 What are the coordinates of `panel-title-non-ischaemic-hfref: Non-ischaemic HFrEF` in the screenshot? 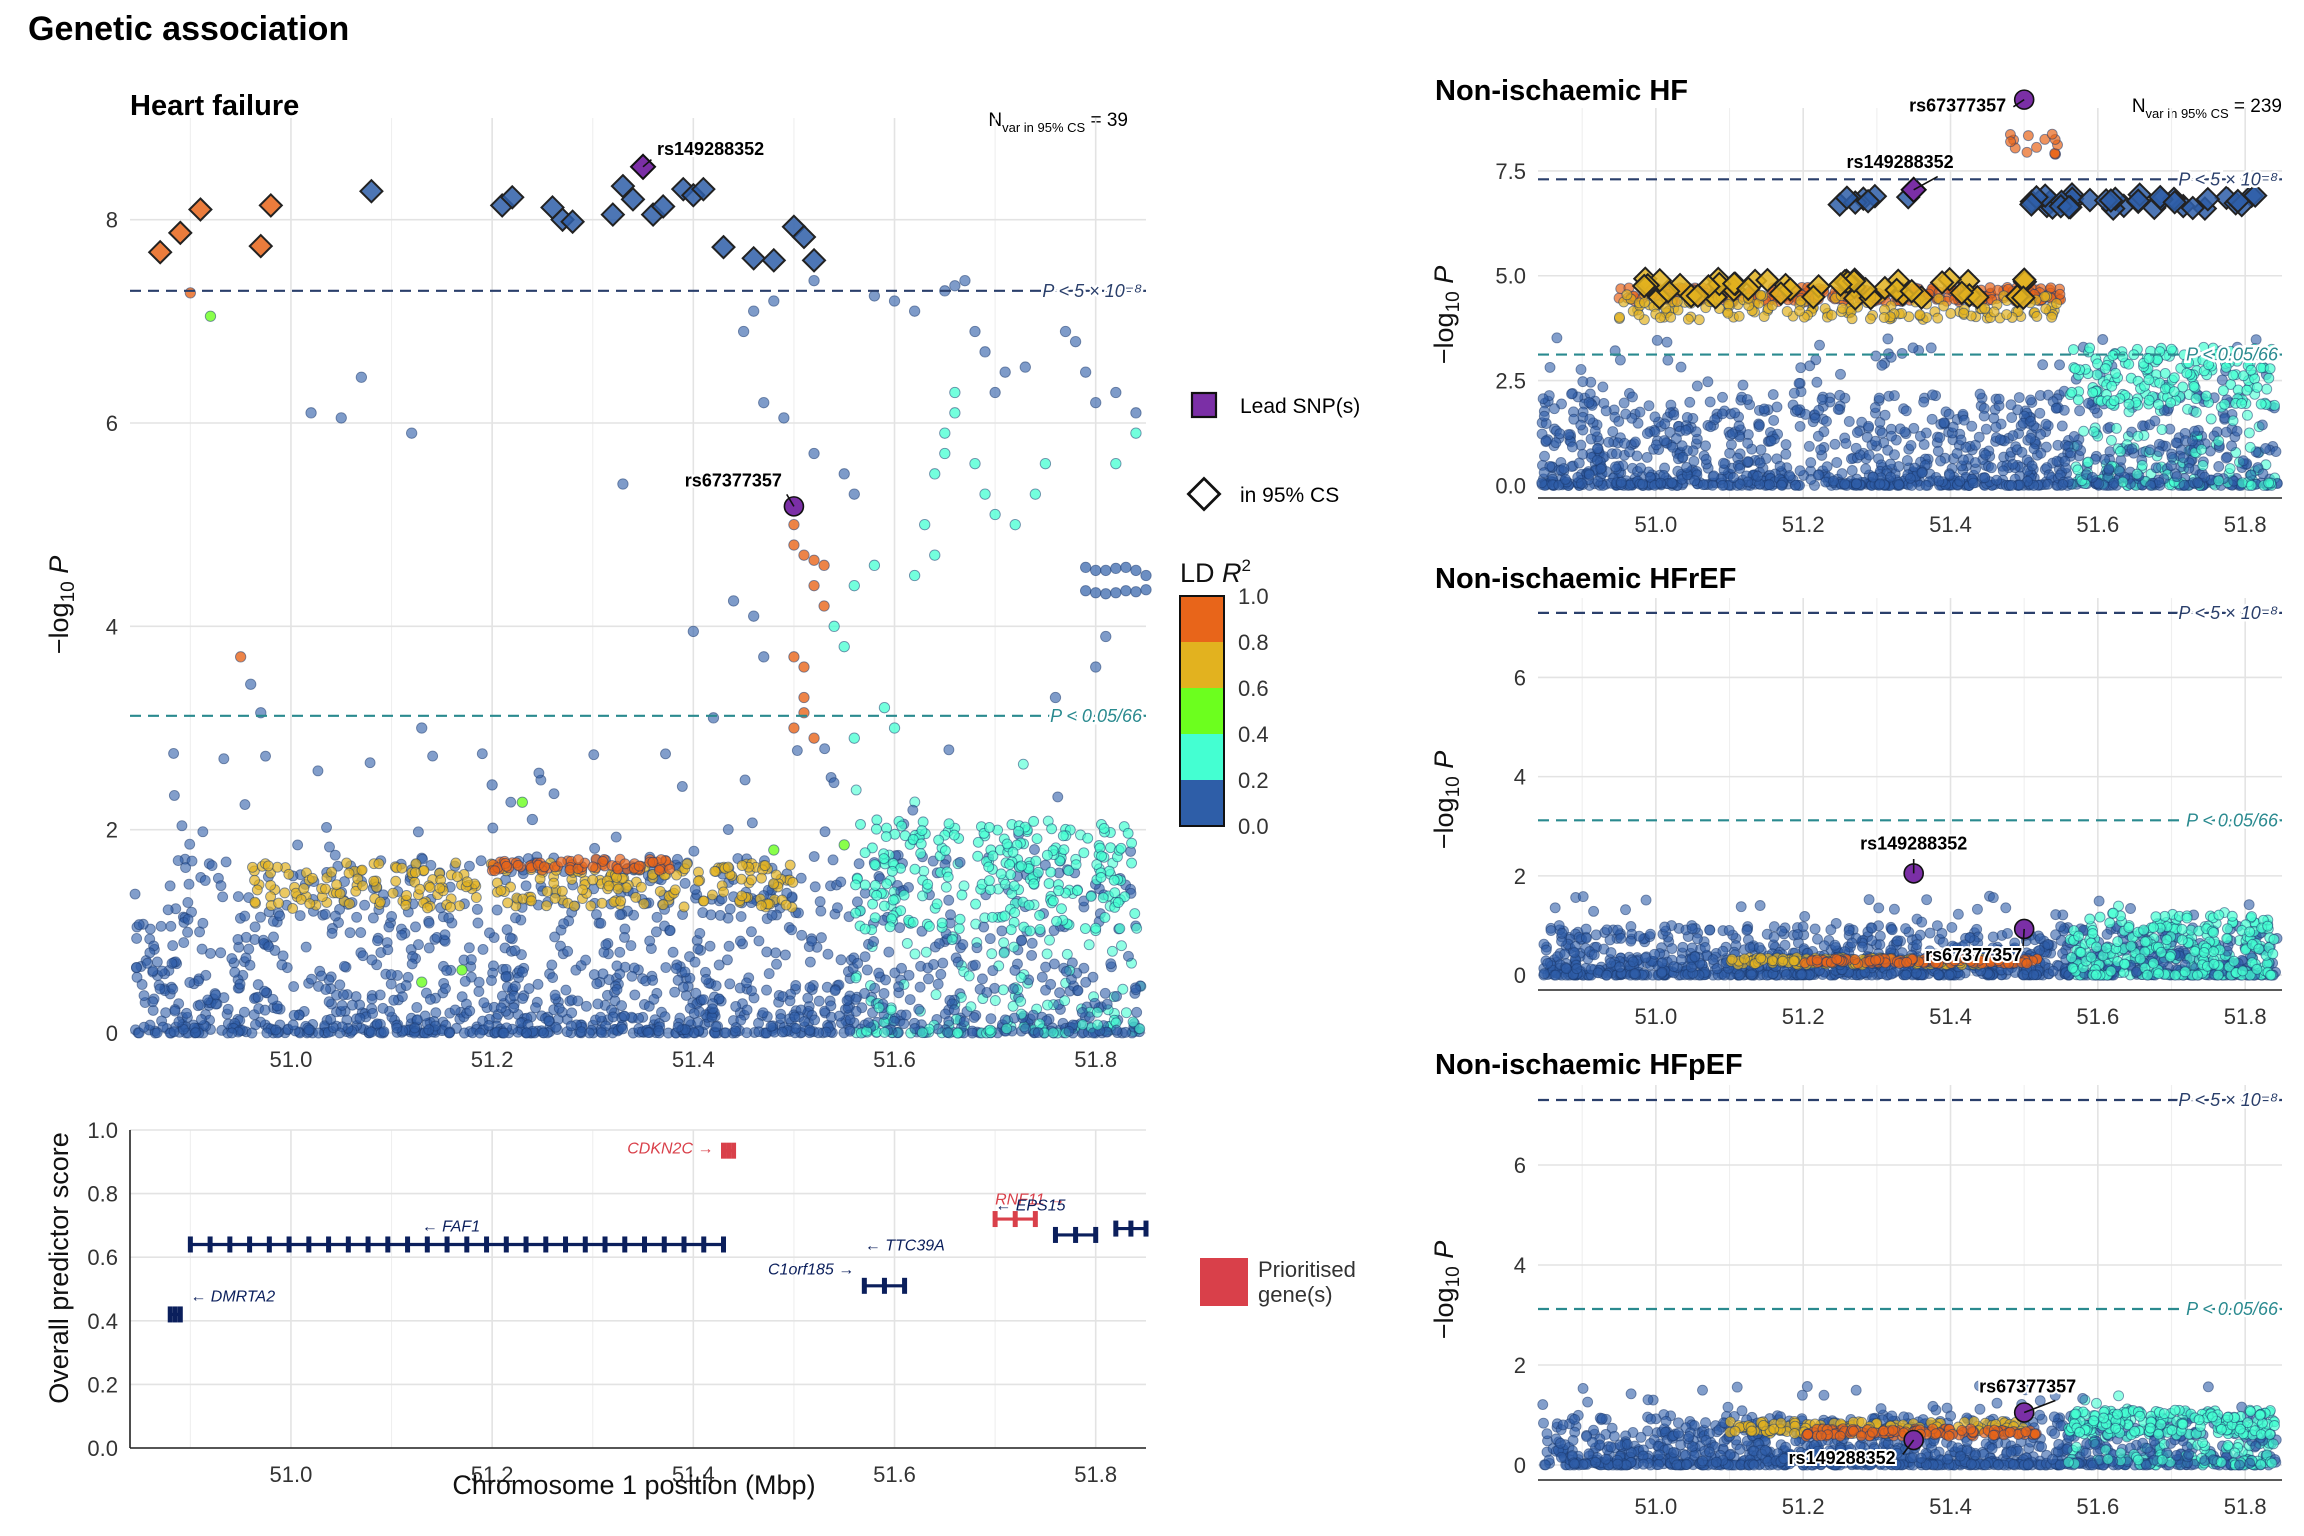 It's located at (1585, 579).